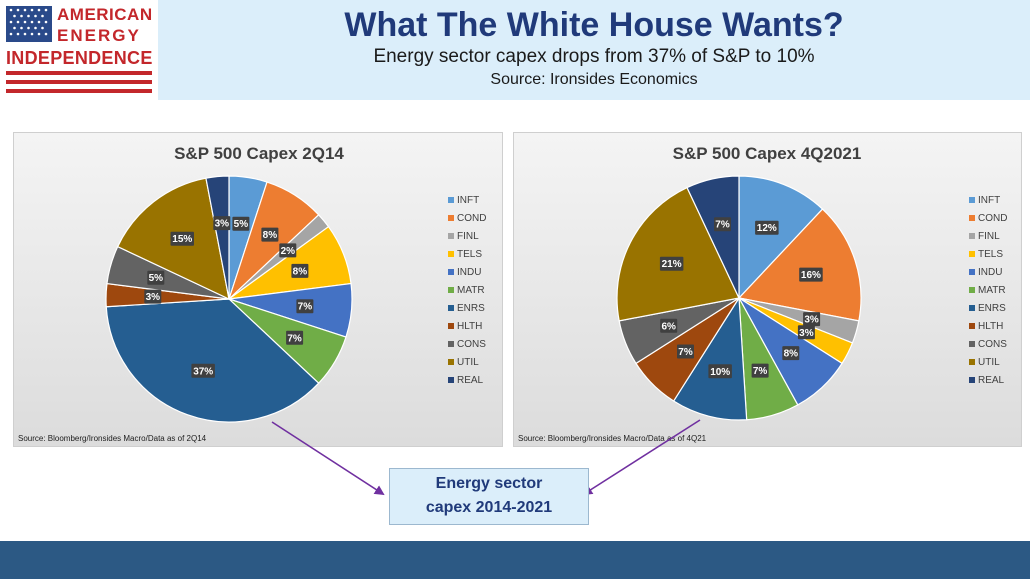 The width and height of the screenshot is (1030, 579). What do you see at coordinates (767, 153) in the screenshot?
I see `chart-title: S&P 500 Capex 4Q2021` at bounding box center [767, 153].